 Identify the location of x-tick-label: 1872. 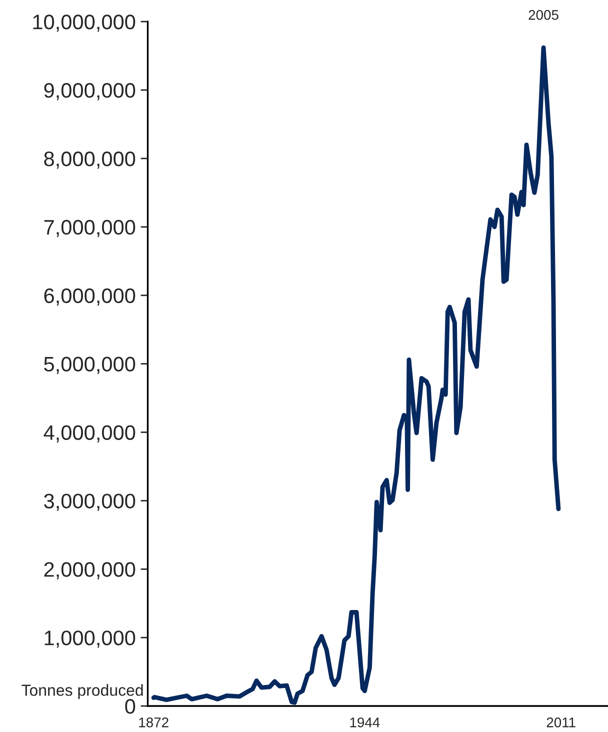
(153, 722).